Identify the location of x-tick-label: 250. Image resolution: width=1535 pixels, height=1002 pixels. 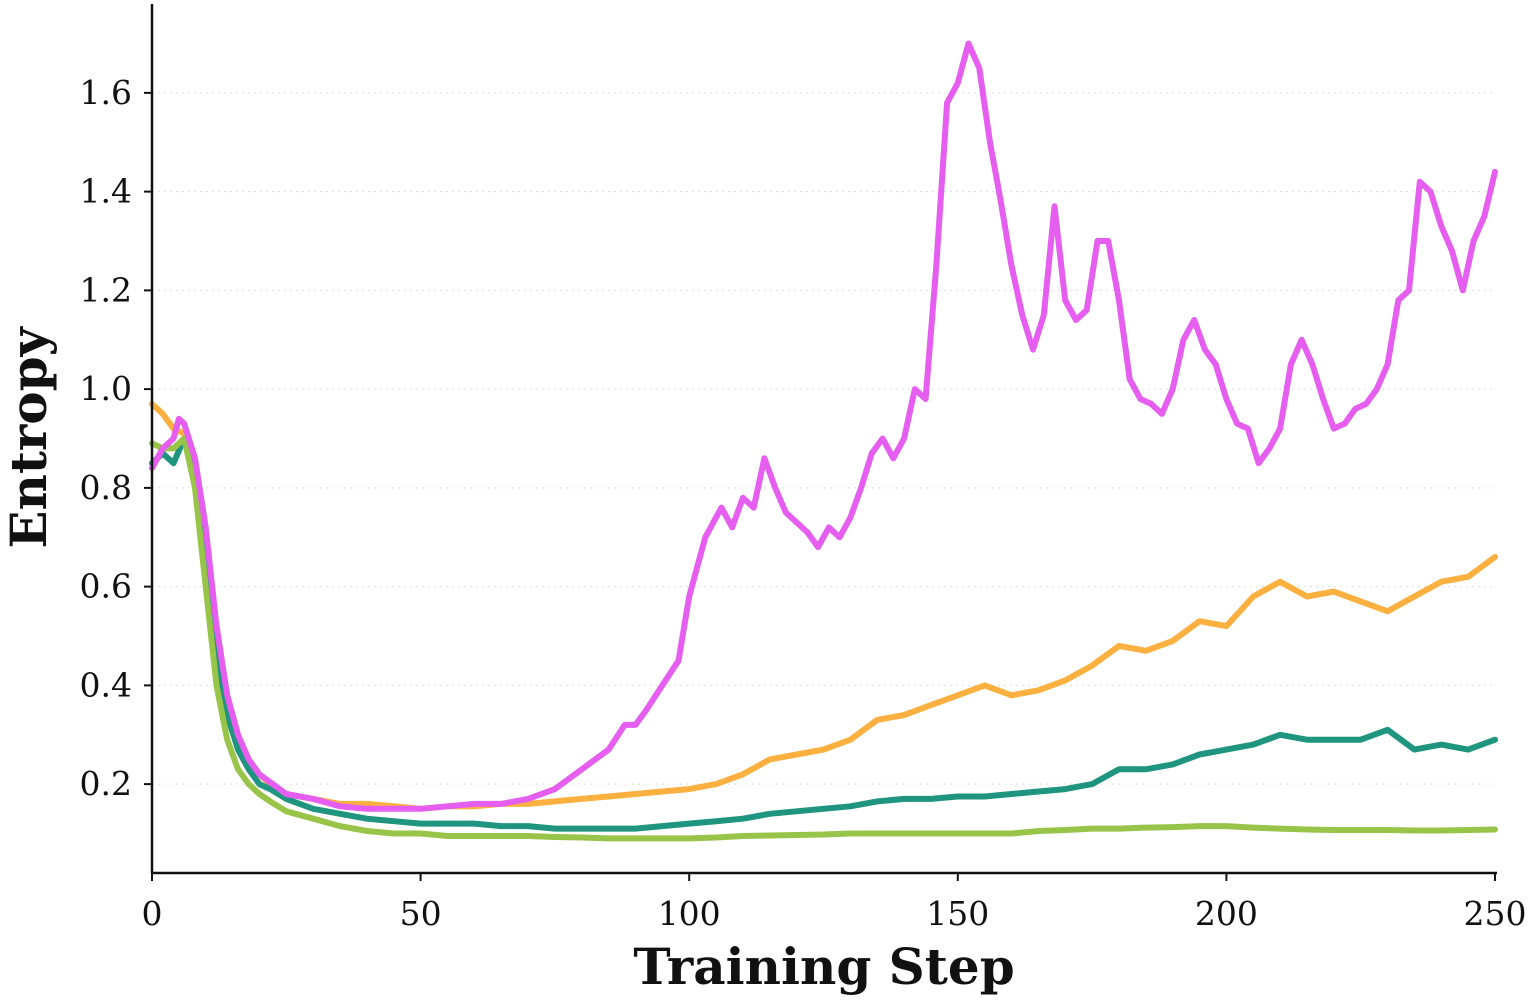
(1495, 913).